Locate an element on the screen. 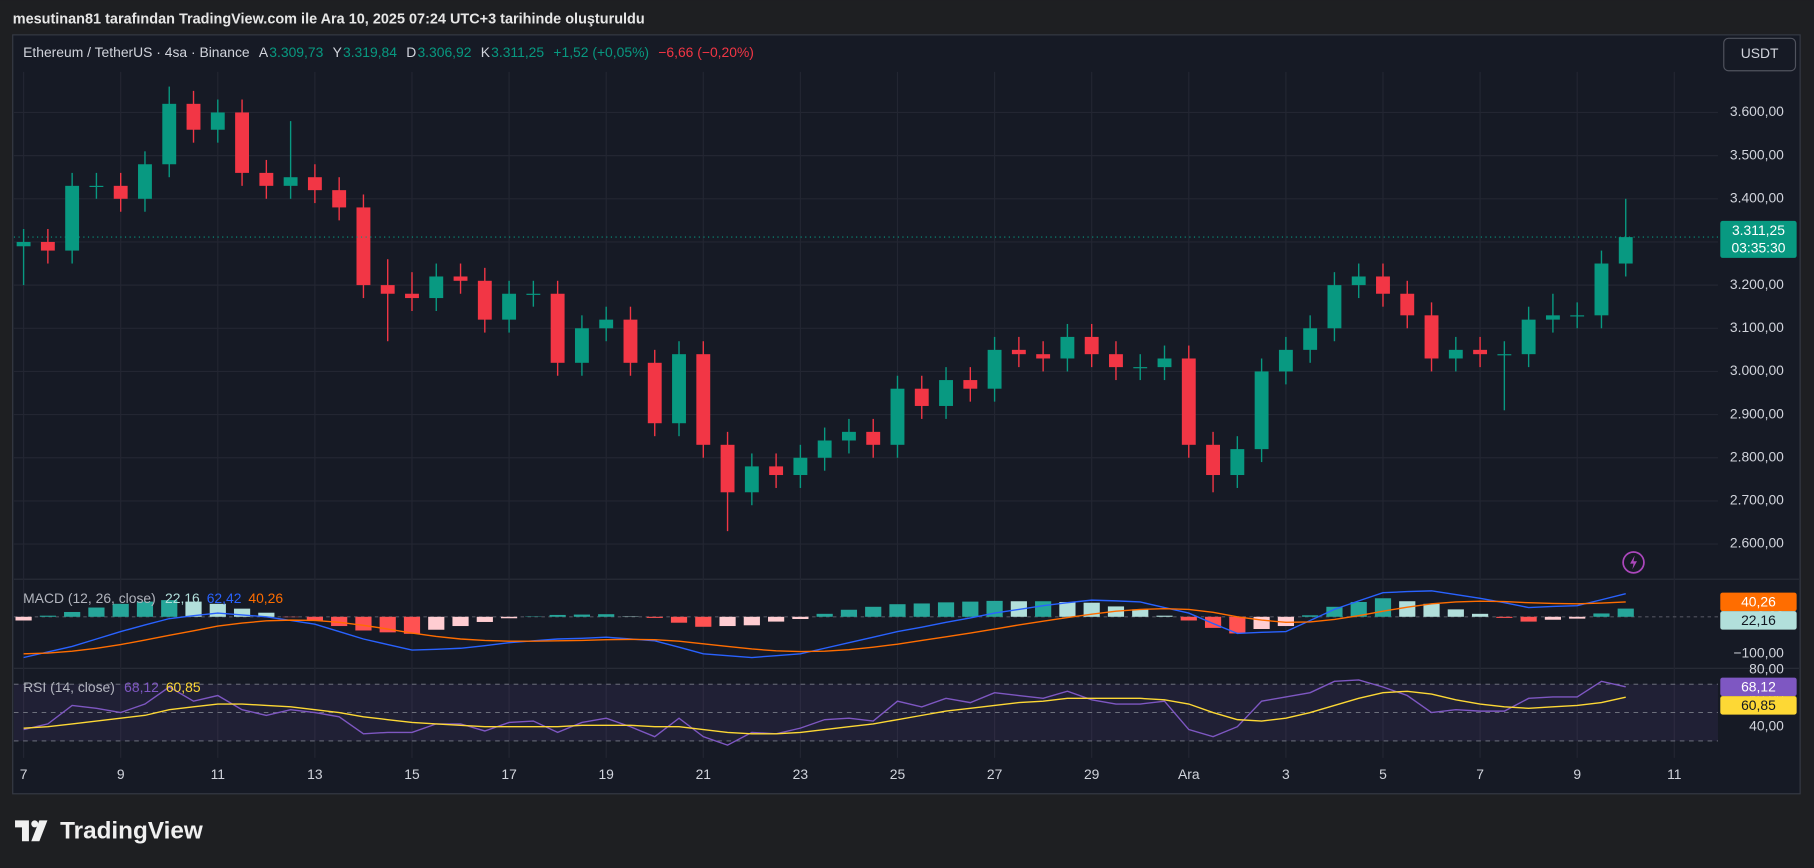 The width and height of the screenshot is (1814, 868). indicator-title: MACD (12, 26, close) is located at coordinates (89, 598).